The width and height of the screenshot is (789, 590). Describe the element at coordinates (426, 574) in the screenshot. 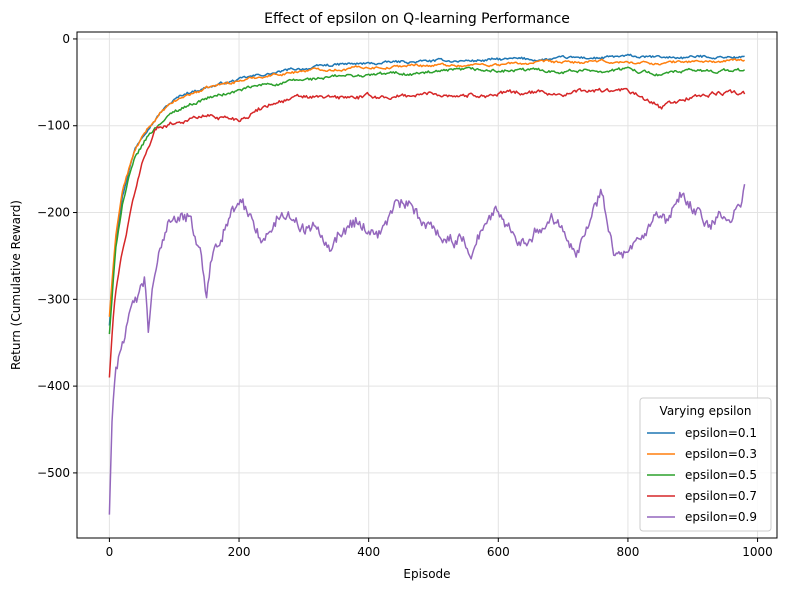

I see `x-axis-label: Episode` at that location.